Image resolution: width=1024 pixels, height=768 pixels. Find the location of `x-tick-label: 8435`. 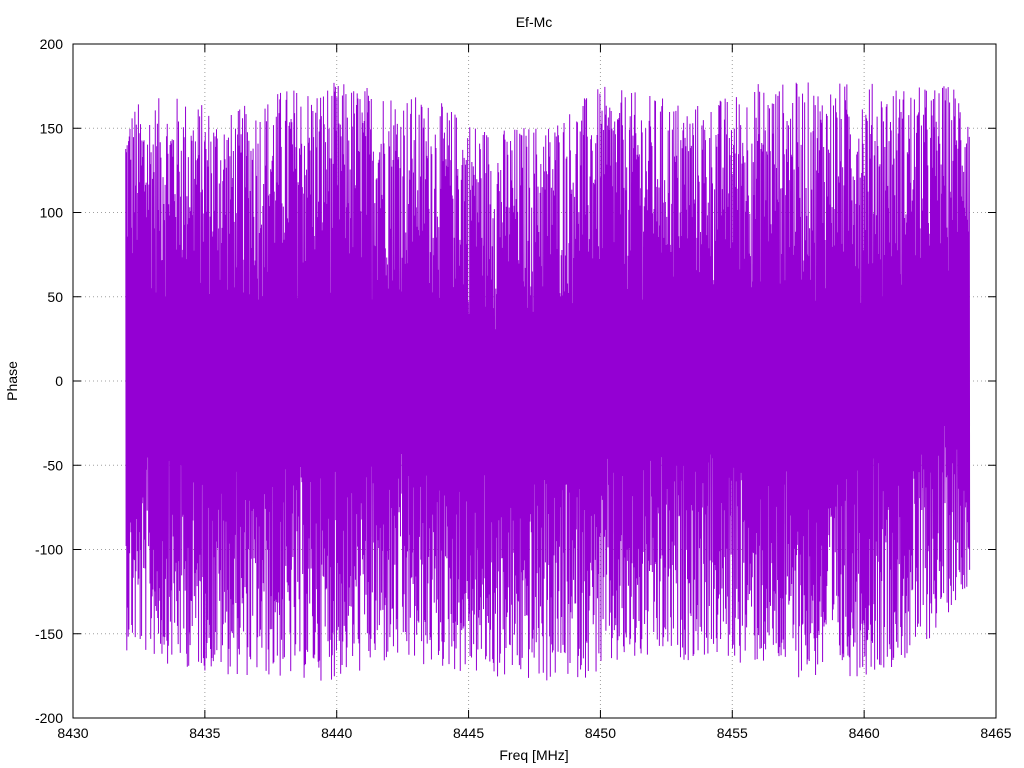

x-tick-label: 8435 is located at coordinates (204, 733).